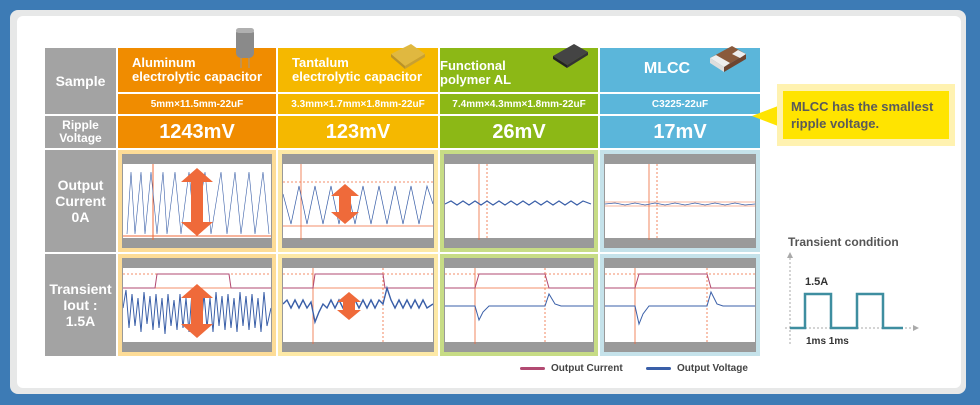  Describe the element at coordinates (862, 106) in the screenshot. I see `callout-line1: MLCC has the smallest` at that location.